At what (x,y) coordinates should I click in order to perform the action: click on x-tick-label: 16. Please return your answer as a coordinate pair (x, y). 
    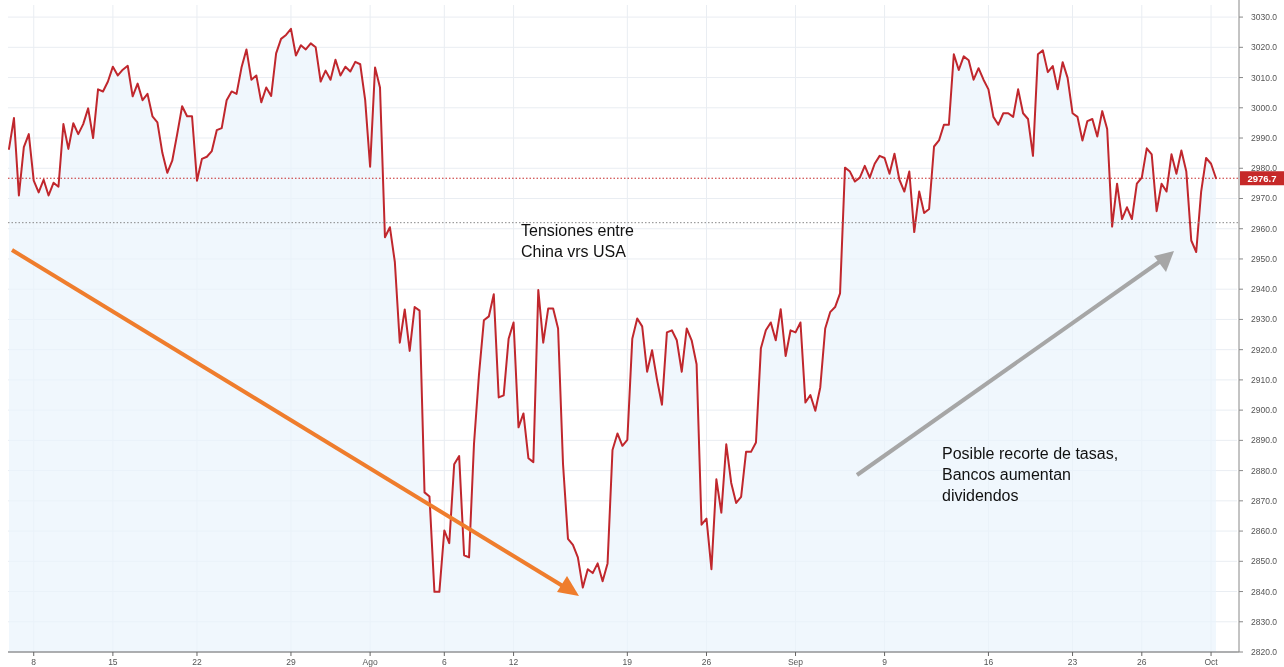
    Looking at the image, I should click on (988, 662).